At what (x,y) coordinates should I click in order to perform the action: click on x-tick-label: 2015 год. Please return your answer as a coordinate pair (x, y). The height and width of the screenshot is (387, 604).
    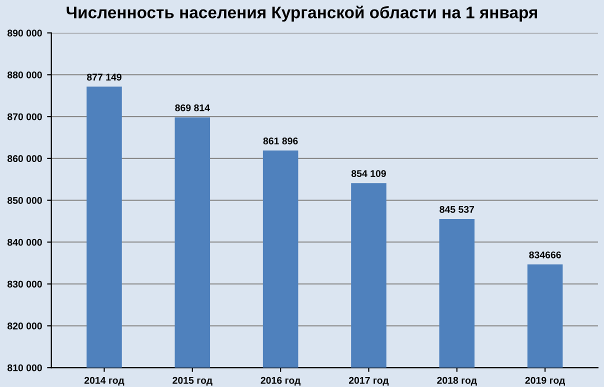
    Looking at the image, I should click on (192, 381).